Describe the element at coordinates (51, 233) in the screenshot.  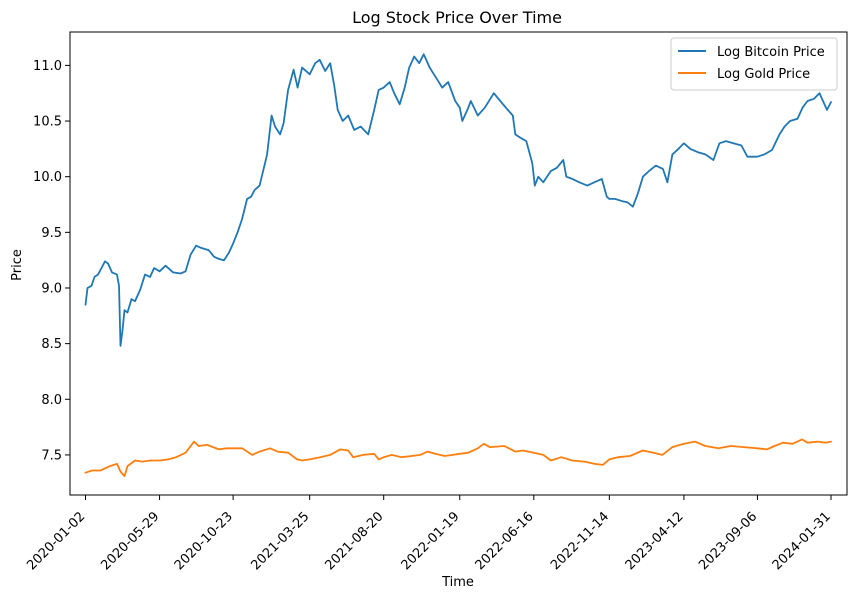
I see `y-tick-label: 9.5` at that location.